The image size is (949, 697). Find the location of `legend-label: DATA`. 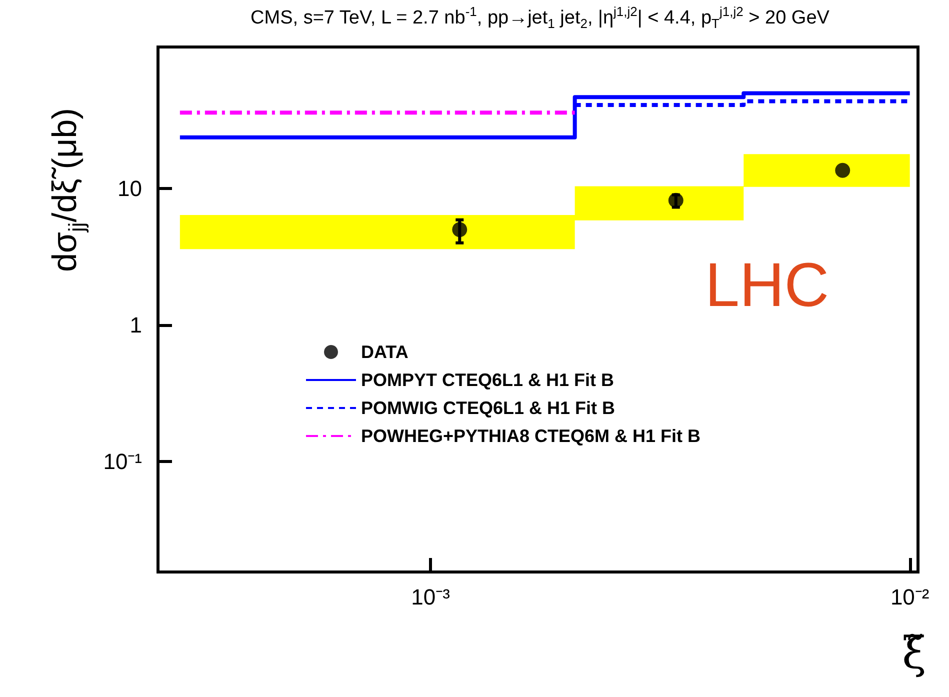

legend-label: DATA is located at coordinates (384, 352).